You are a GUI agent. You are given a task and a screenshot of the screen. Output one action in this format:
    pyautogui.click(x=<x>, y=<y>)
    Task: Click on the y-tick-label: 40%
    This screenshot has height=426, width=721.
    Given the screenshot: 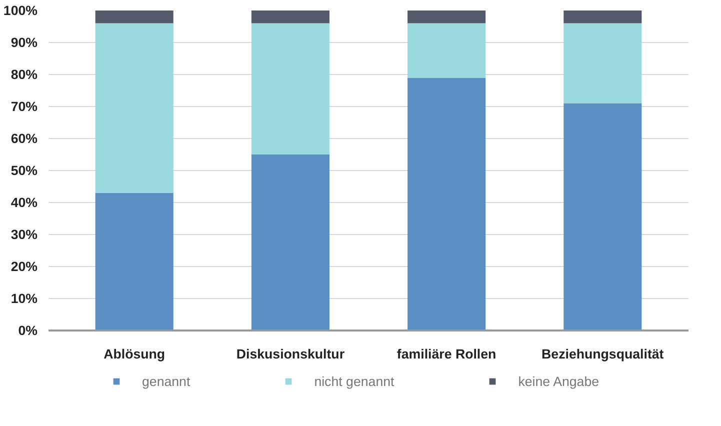 What is the action you would take?
    pyautogui.click(x=24, y=202)
    